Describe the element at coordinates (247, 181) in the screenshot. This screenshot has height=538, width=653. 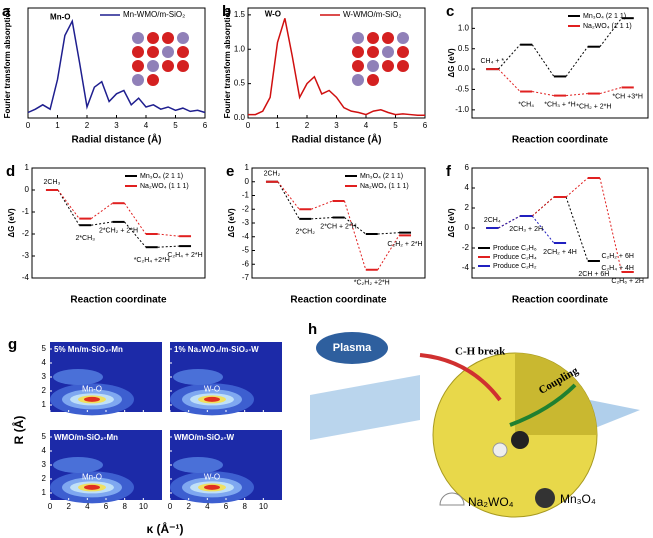
I see `y-tick-label: 0` at that location.